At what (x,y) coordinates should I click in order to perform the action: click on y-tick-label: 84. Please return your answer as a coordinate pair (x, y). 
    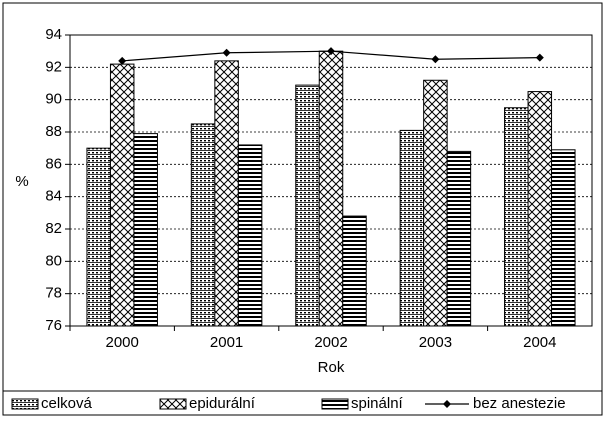
    Looking at the image, I should click on (53, 196).